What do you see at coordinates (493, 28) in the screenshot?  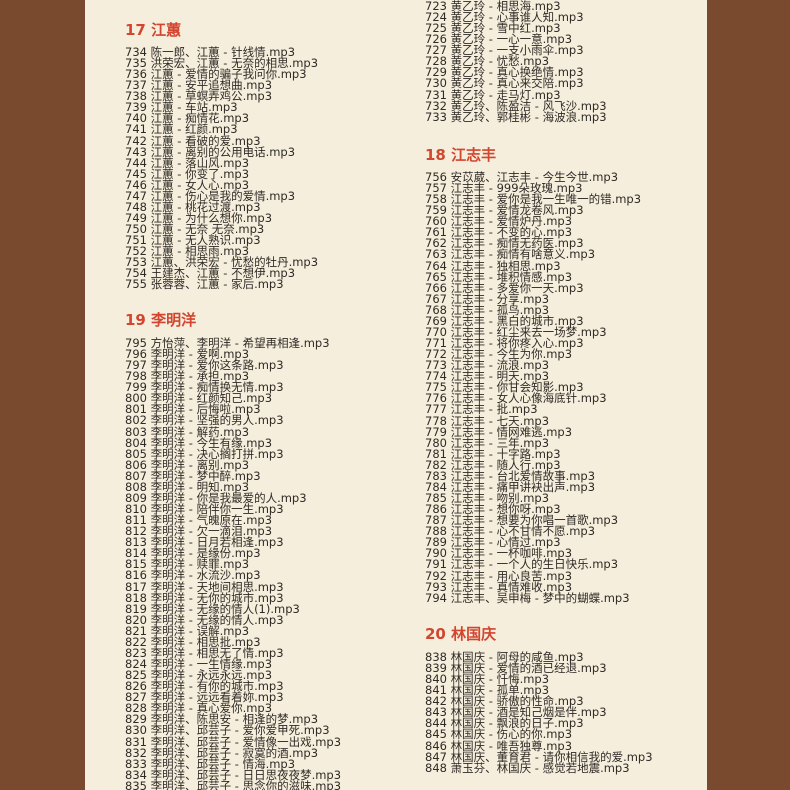 I see `song-item: 725 黄乙玲 - 雪中红.mp3` at bounding box center [493, 28].